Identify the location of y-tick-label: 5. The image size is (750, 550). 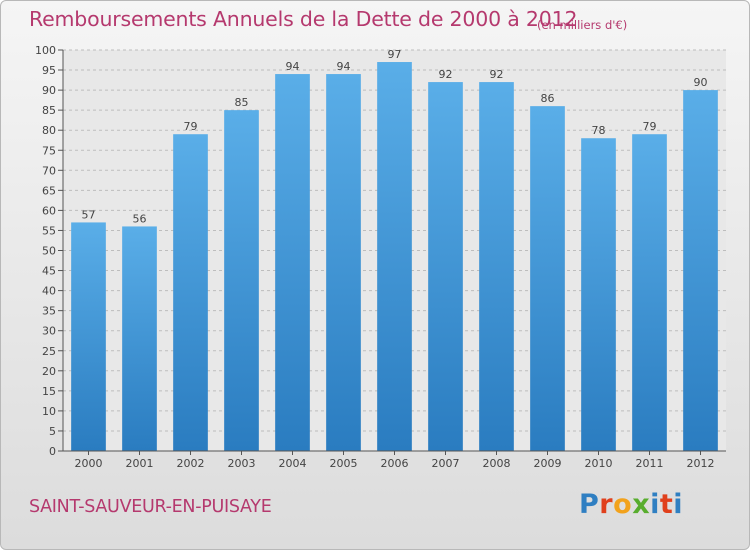
(52, 431).